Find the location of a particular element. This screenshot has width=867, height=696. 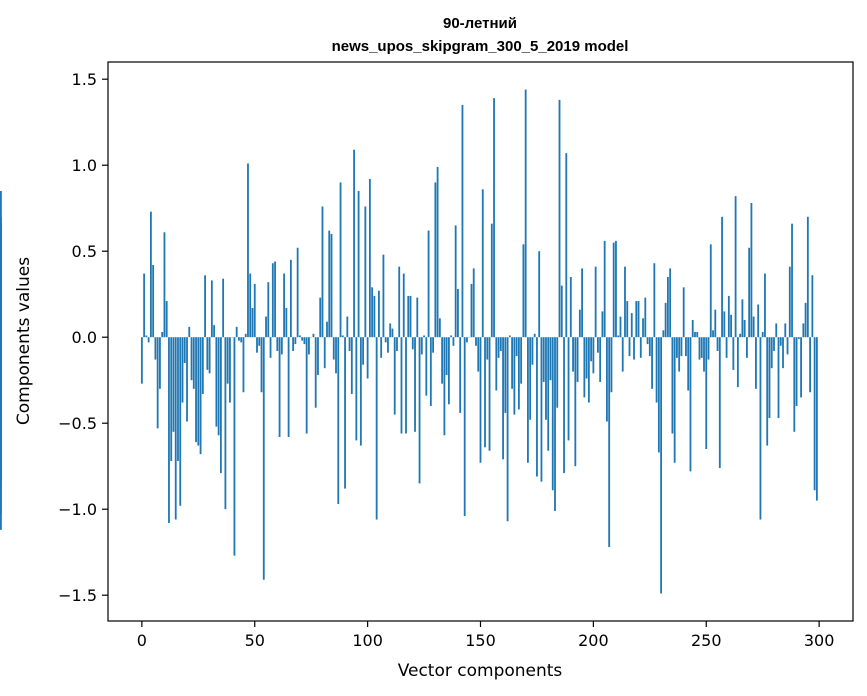

x-tick-label: 100 is located at coordinates (367, 640).